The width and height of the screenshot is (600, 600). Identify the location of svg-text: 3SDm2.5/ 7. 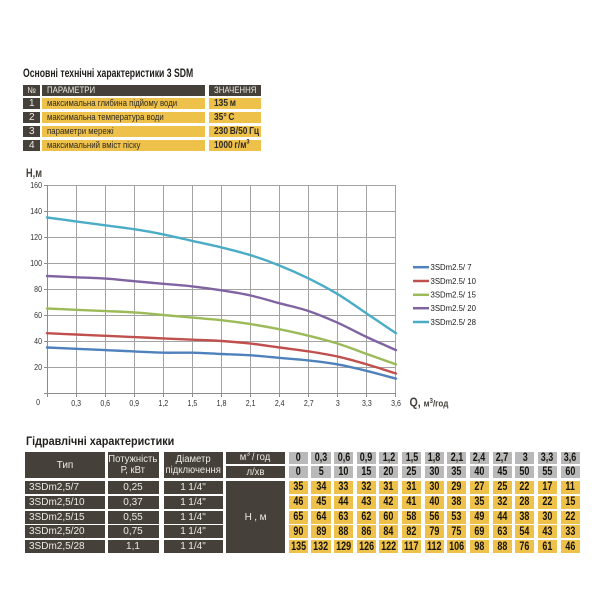
(452, 267).